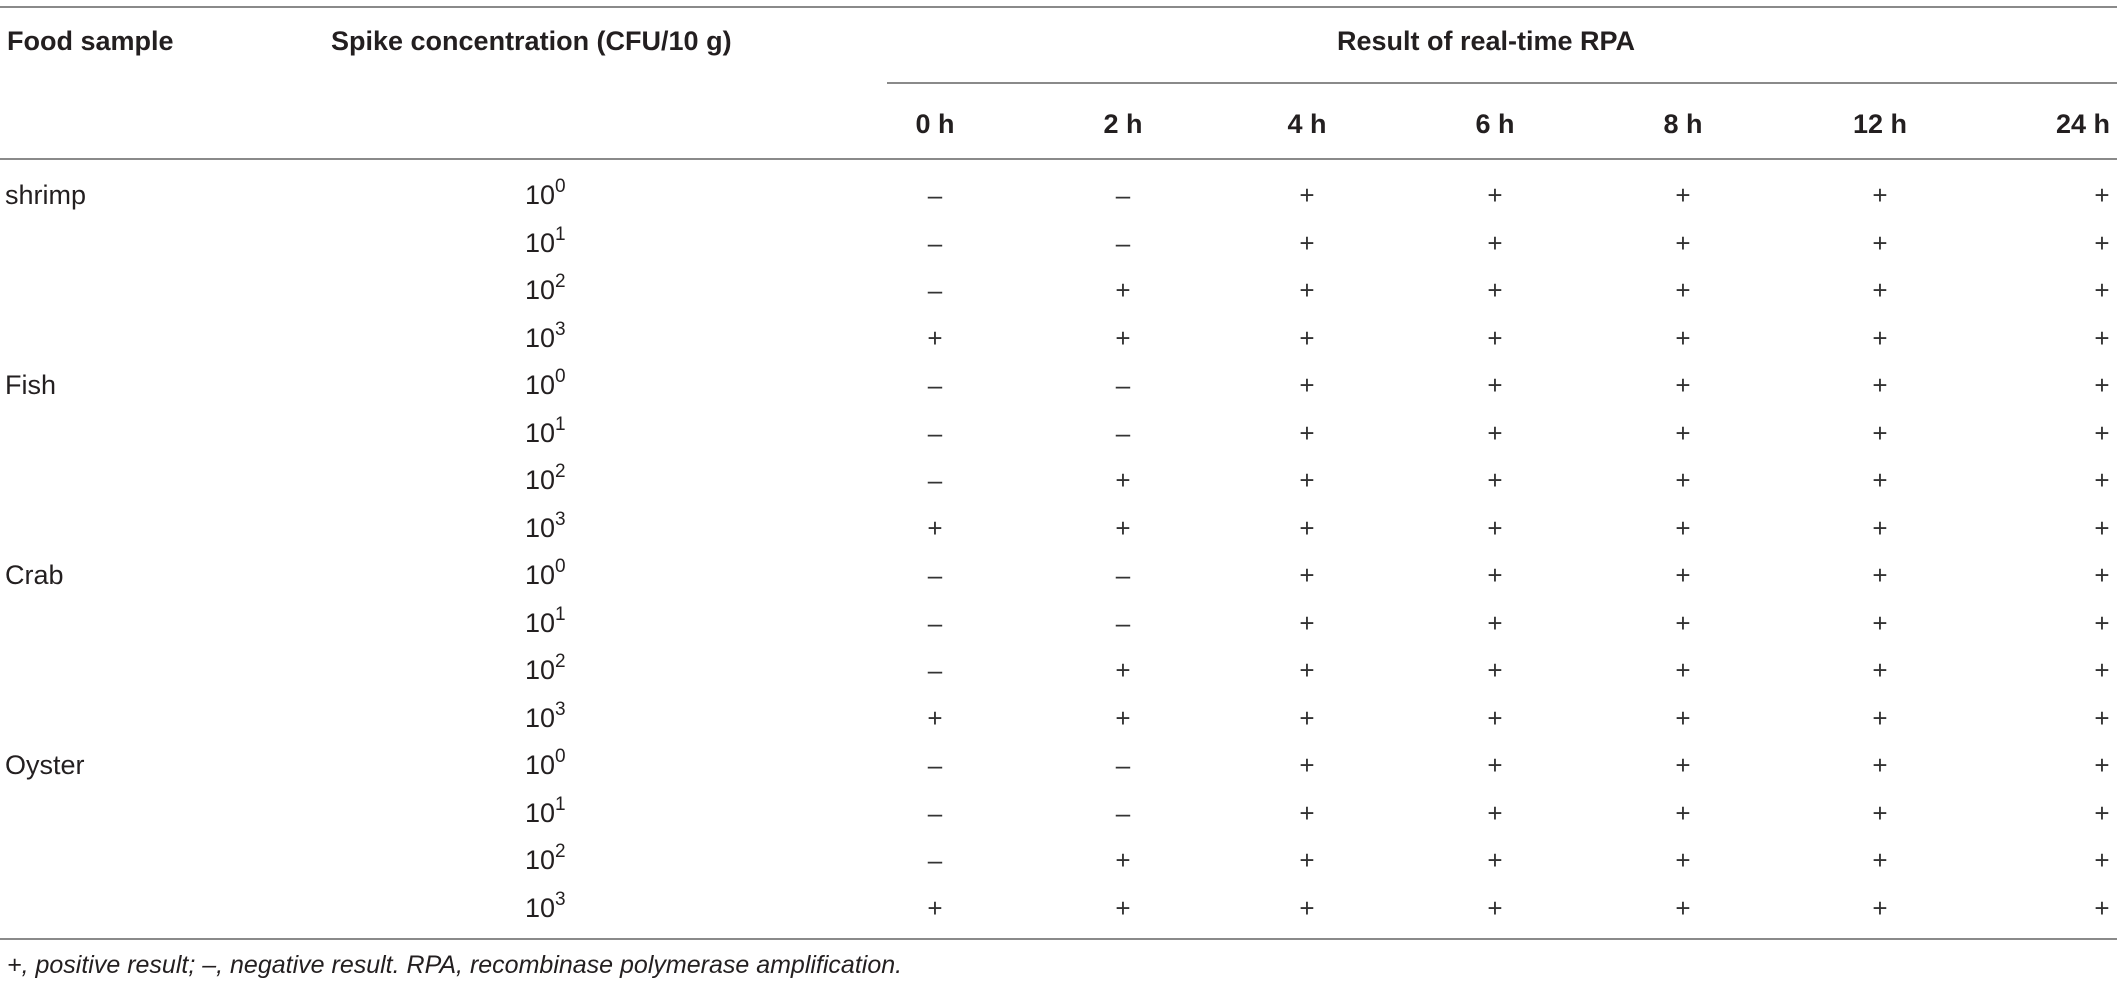 Image resolution: width=2117 pixels, height=988 pixels. Describe the element at coordinates (1123, 124) in the screenshot. I see `header-time-1: 2 h` at that location.